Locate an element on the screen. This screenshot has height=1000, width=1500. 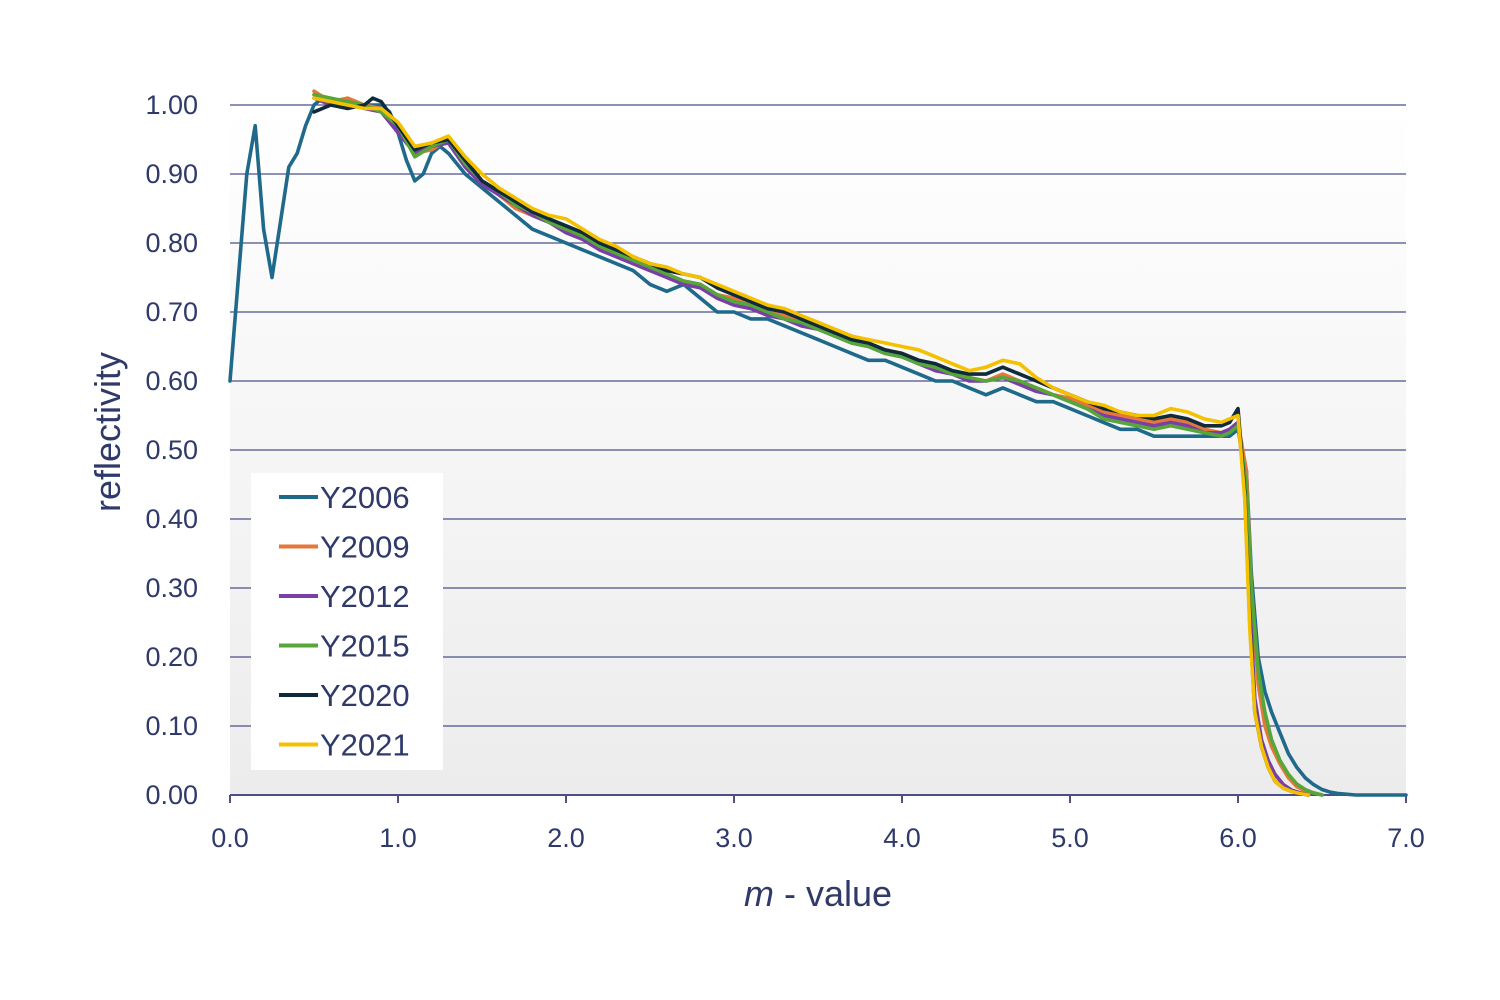
y-tick-label-0: 0.00 is located at coordinates (171, 795).